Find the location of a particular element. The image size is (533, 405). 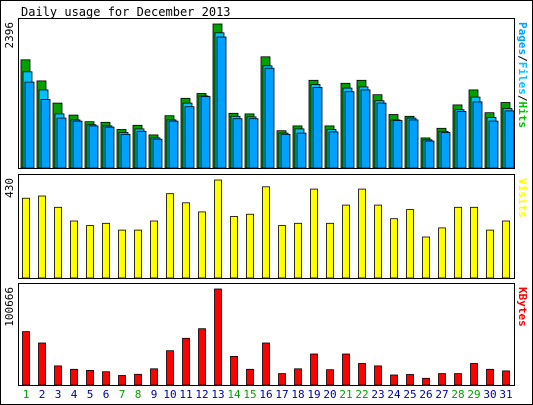

x-tick-label-day-18: 18 is located at coordinates (297, 394).